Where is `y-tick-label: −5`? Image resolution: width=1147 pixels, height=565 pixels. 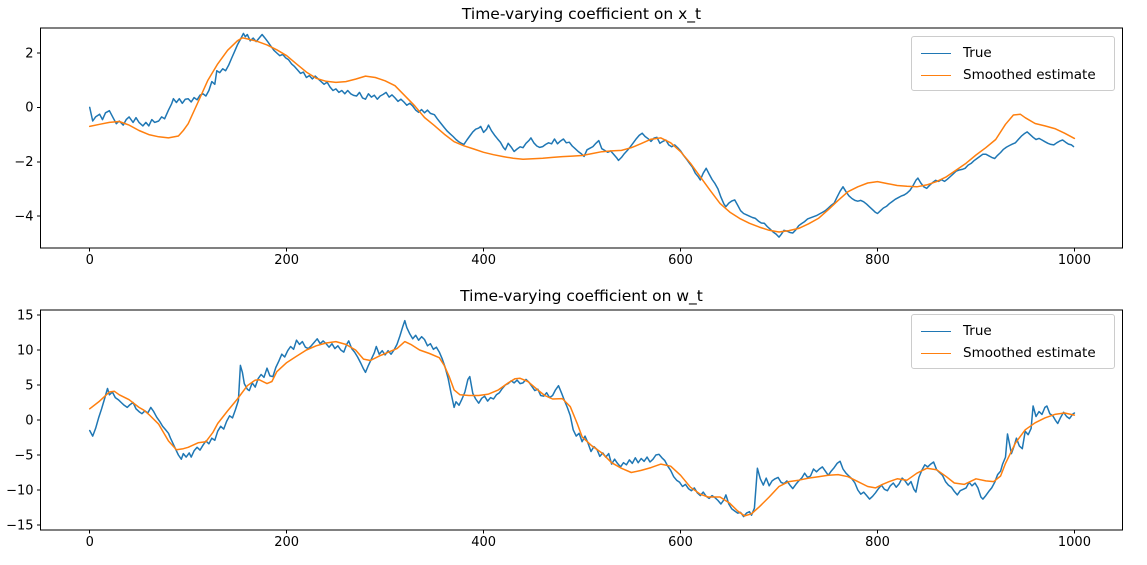
y-tick-label: −5 is located at coordinates (23, 455).